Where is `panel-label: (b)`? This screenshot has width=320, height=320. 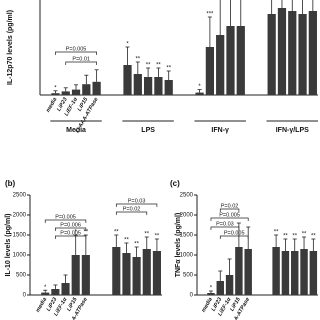
panel-label: (b) is located at coordinates (10, 183).